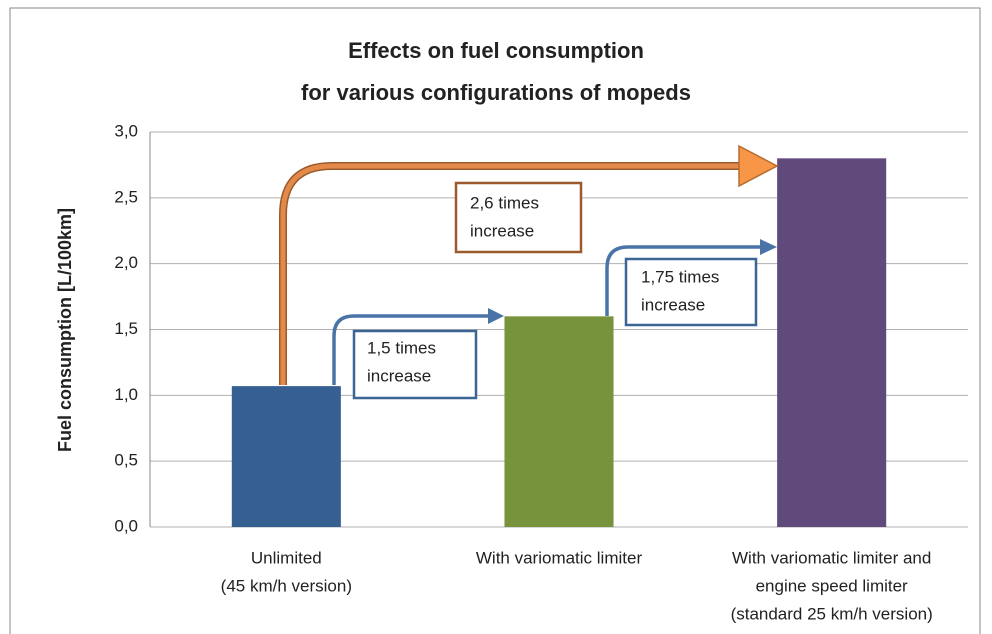  I want to click on y-tick-label: 1,5, so click(126, 328).